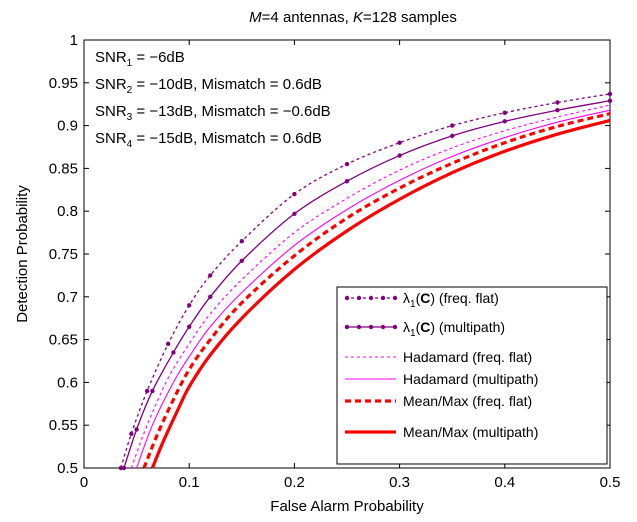 The width and height of the screenshot is (637, 522). Describe the element at coordinates (504, 482) in the screenshot. I see `x-tick-label: 0.4` at that location.